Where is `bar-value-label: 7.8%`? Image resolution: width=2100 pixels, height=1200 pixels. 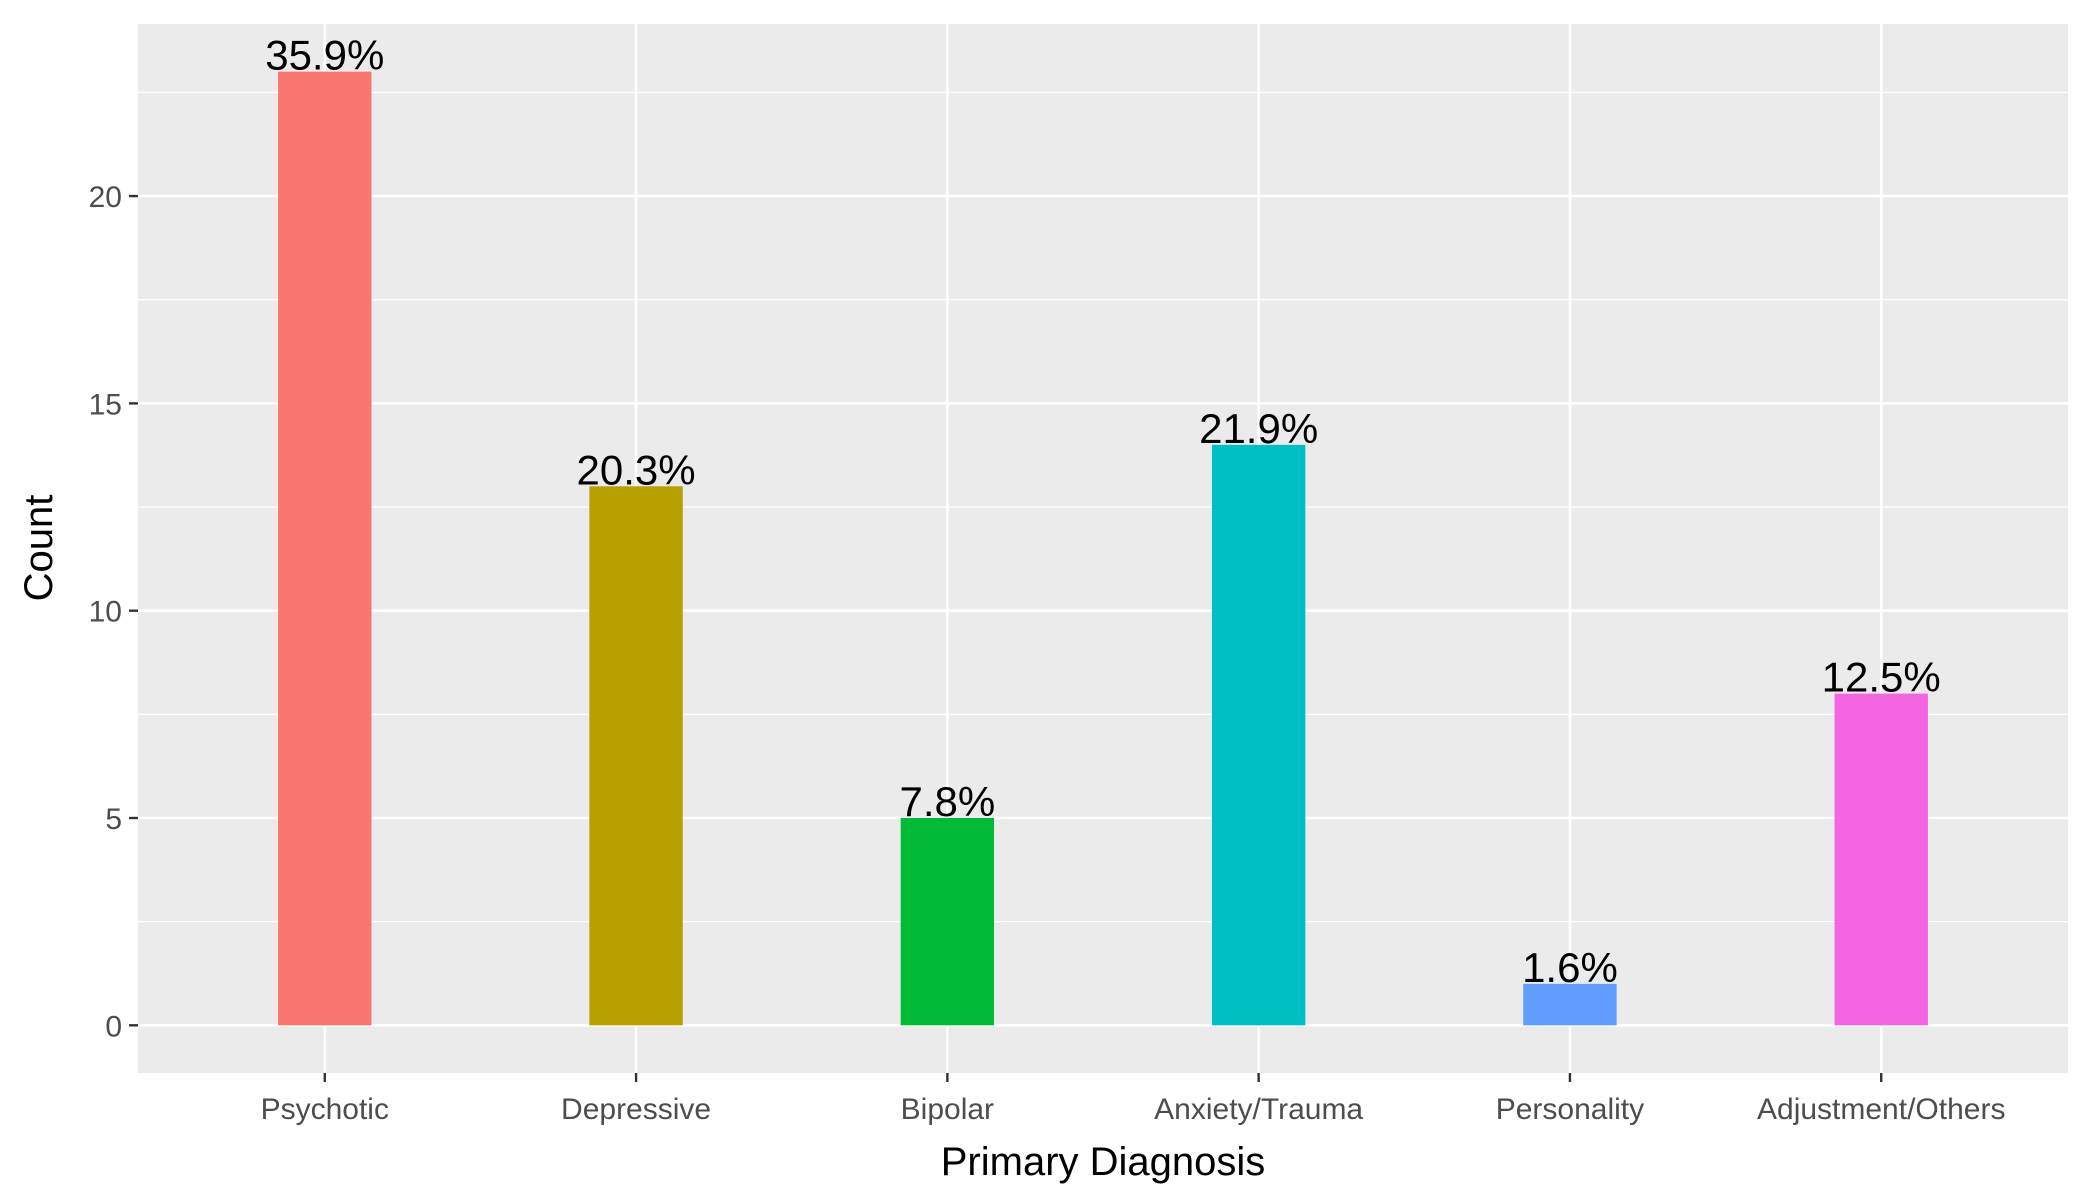
bar-value-label: 7.8% is located at coordinates (947, 801).